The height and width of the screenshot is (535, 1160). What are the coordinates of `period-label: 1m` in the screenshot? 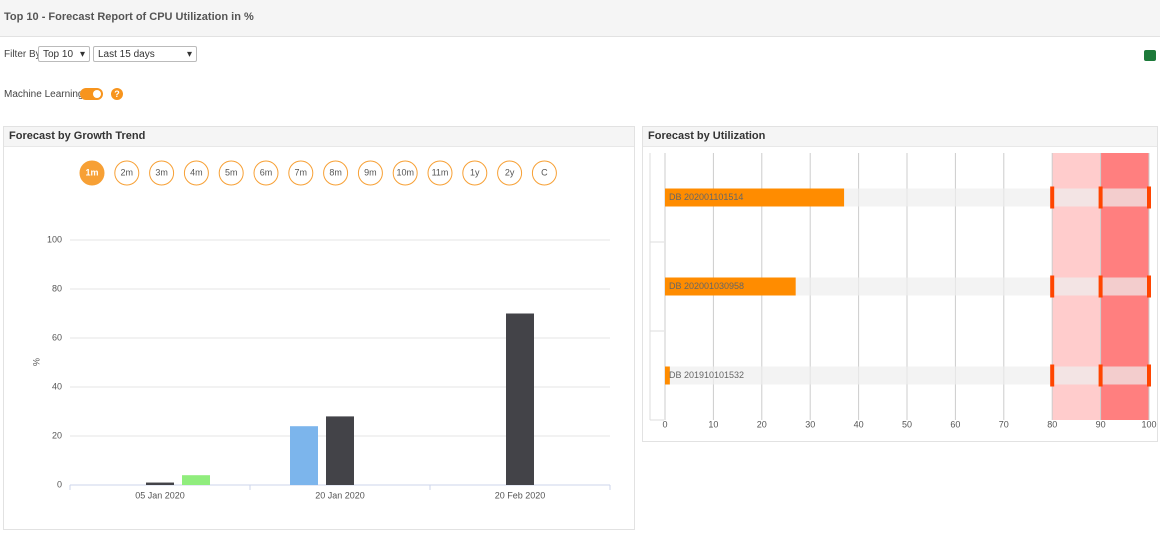 It's located at (91, 172).